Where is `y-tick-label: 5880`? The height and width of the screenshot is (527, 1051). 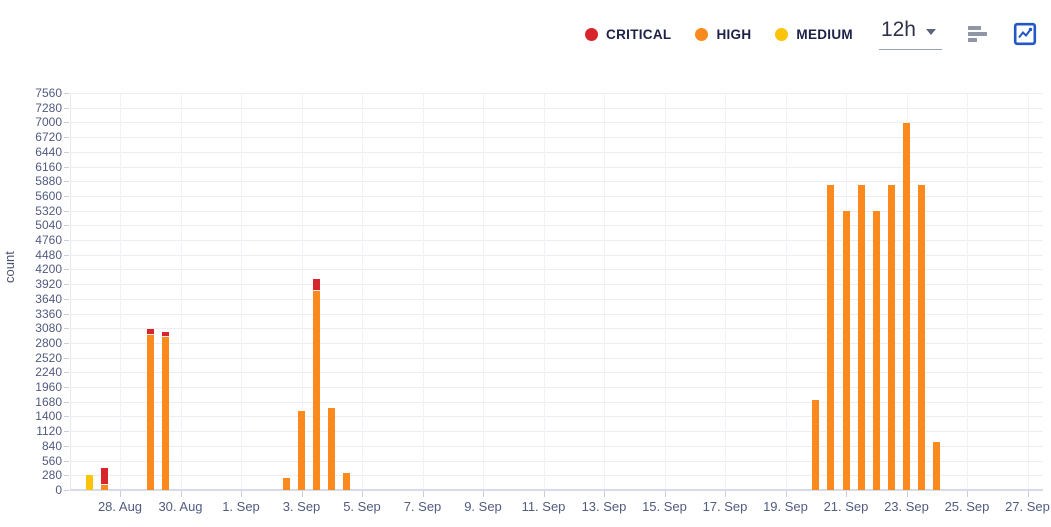
y-tick-label: 5880 is located at coordinates (48, 181).